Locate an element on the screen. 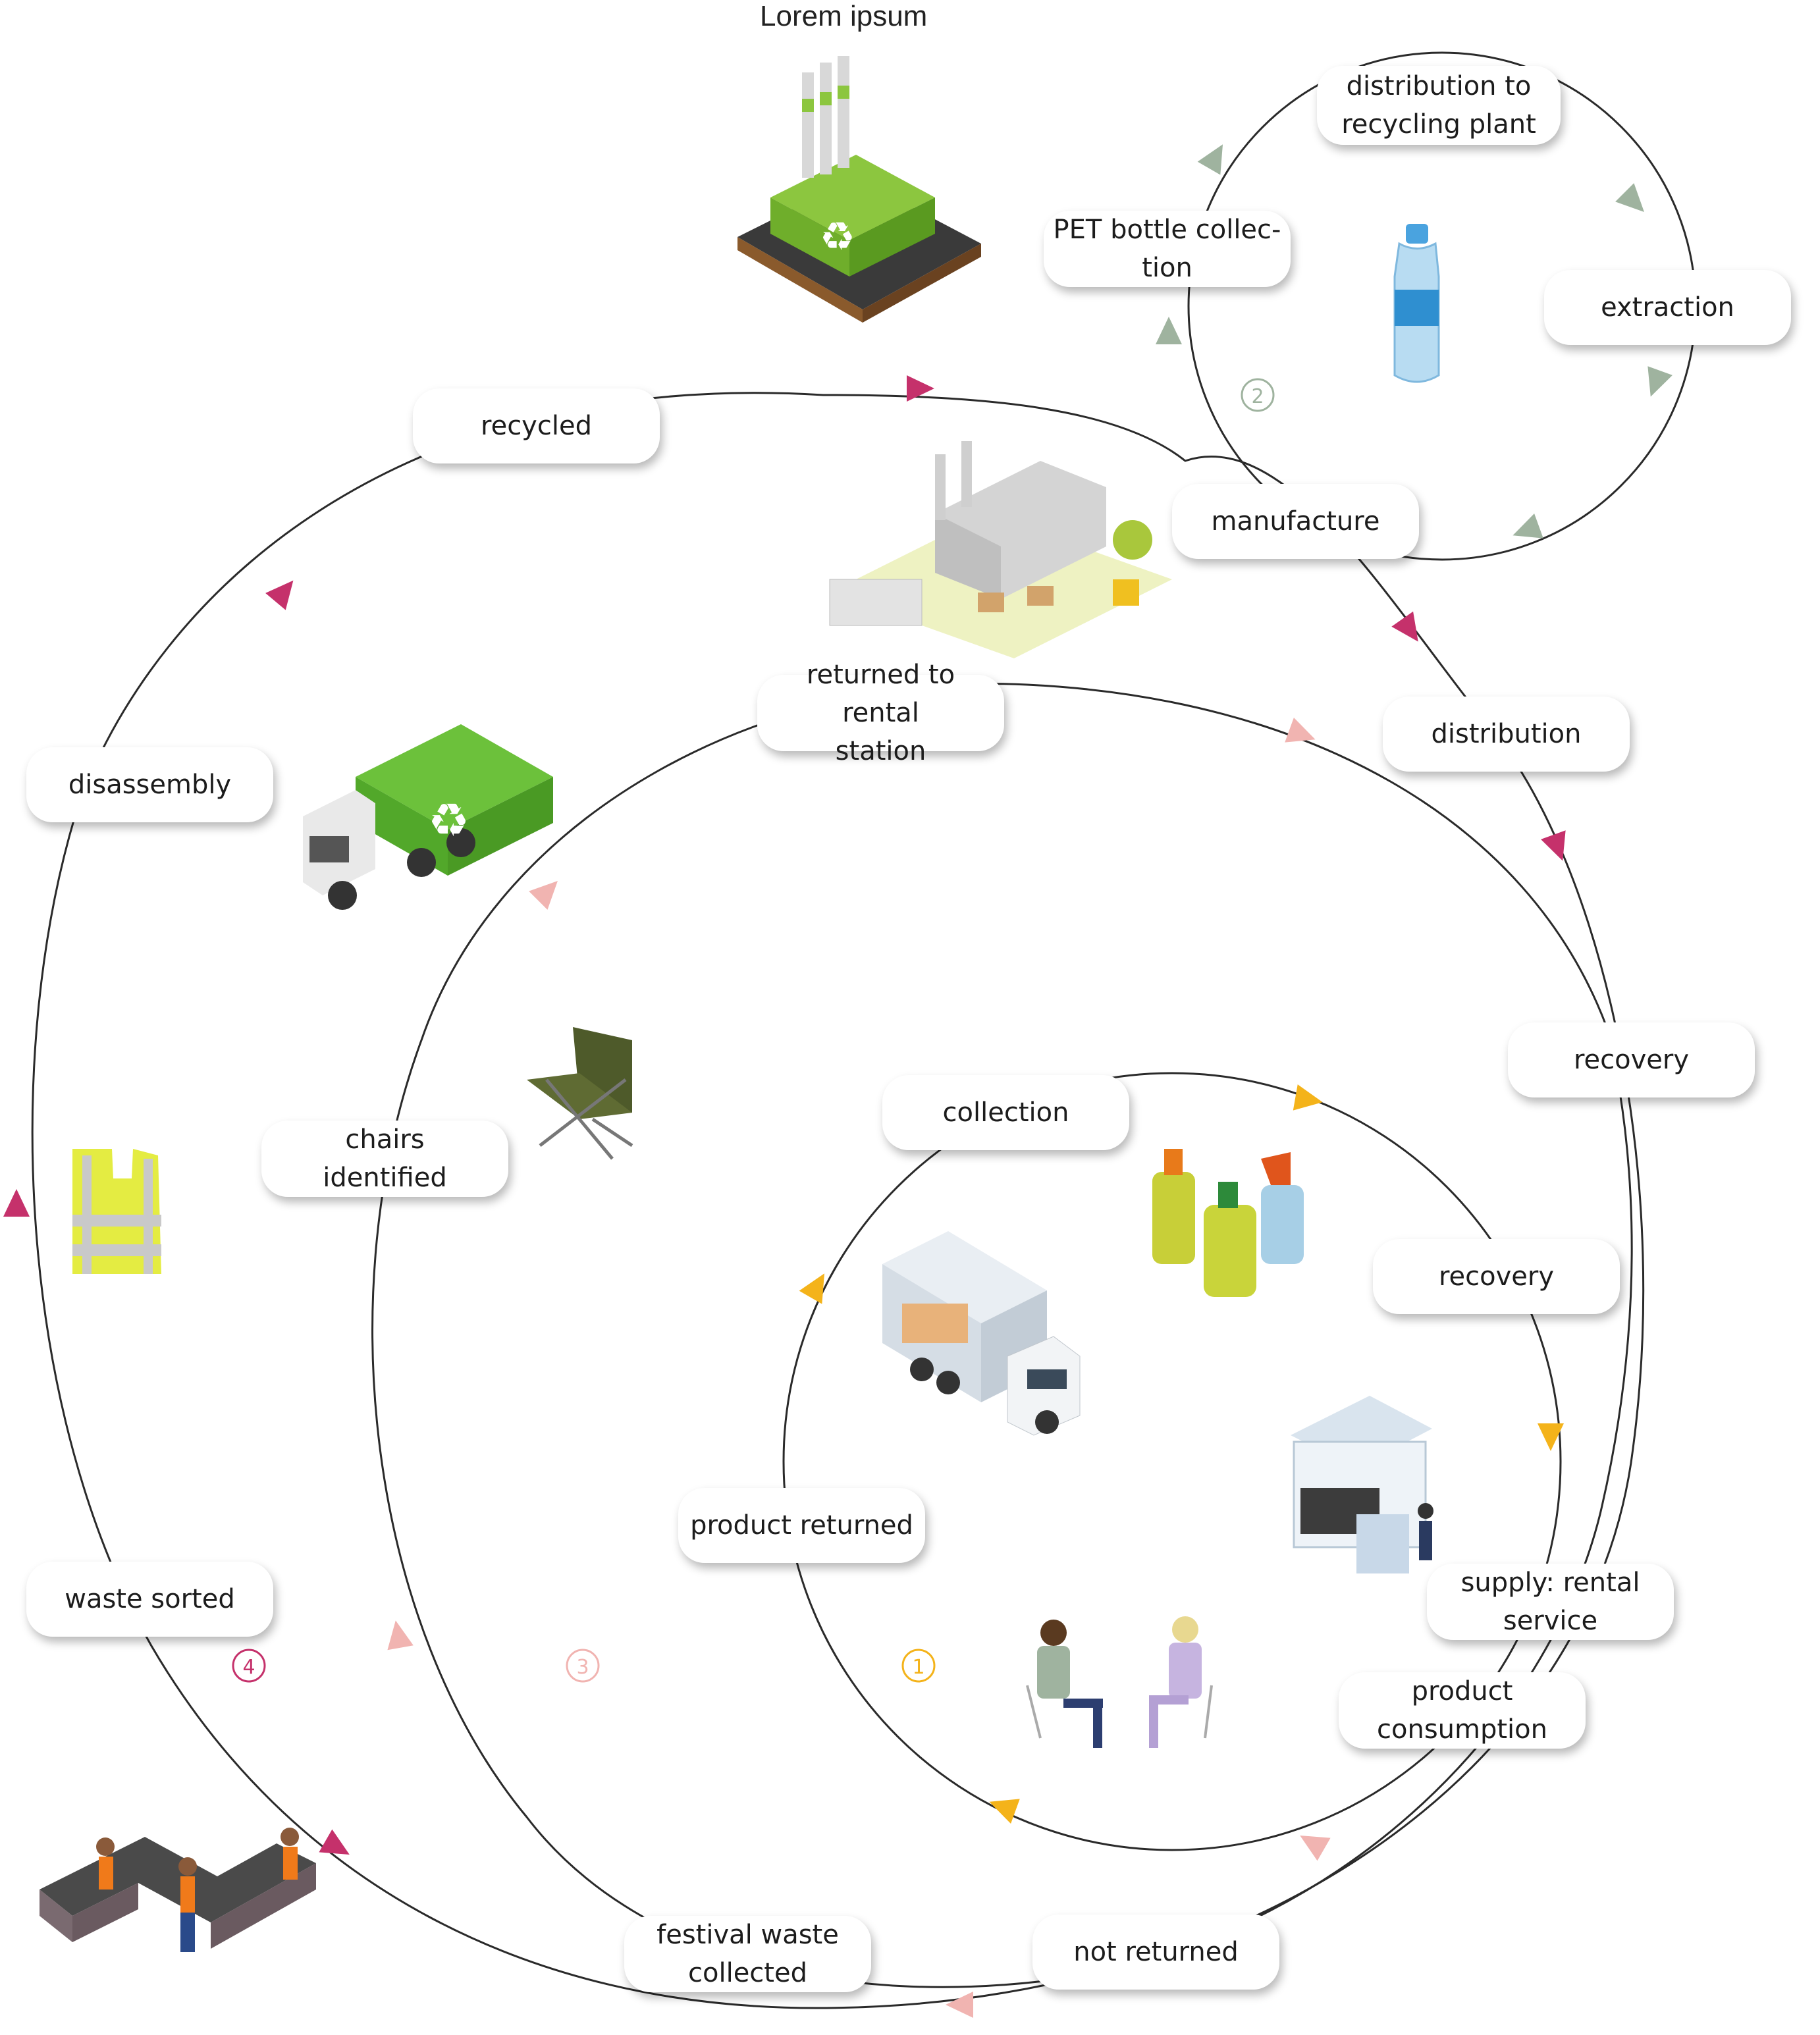  node-pet-bottle-collection: PET bottle collec- tion is located at coordinates (1167, 249).